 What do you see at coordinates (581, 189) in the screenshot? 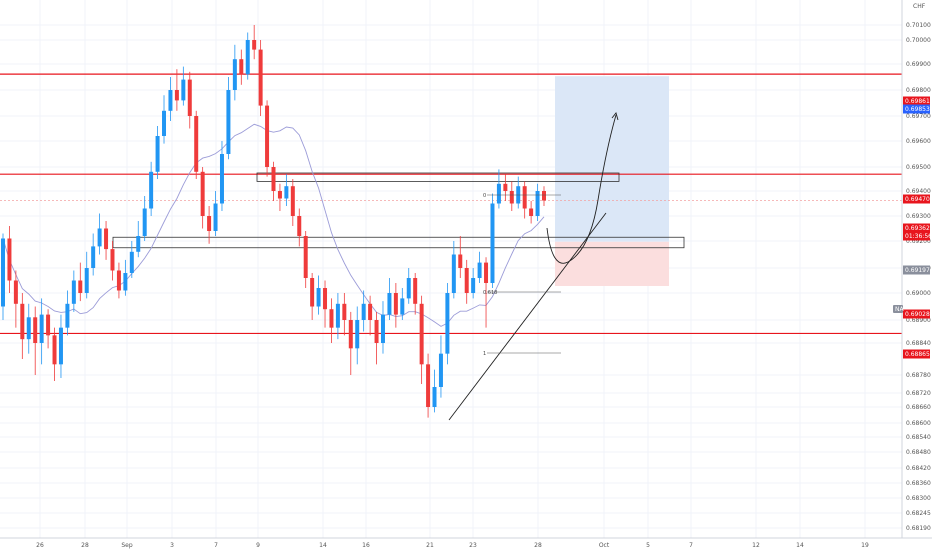
I see `projection-curve` at bounding box center [581, 189].